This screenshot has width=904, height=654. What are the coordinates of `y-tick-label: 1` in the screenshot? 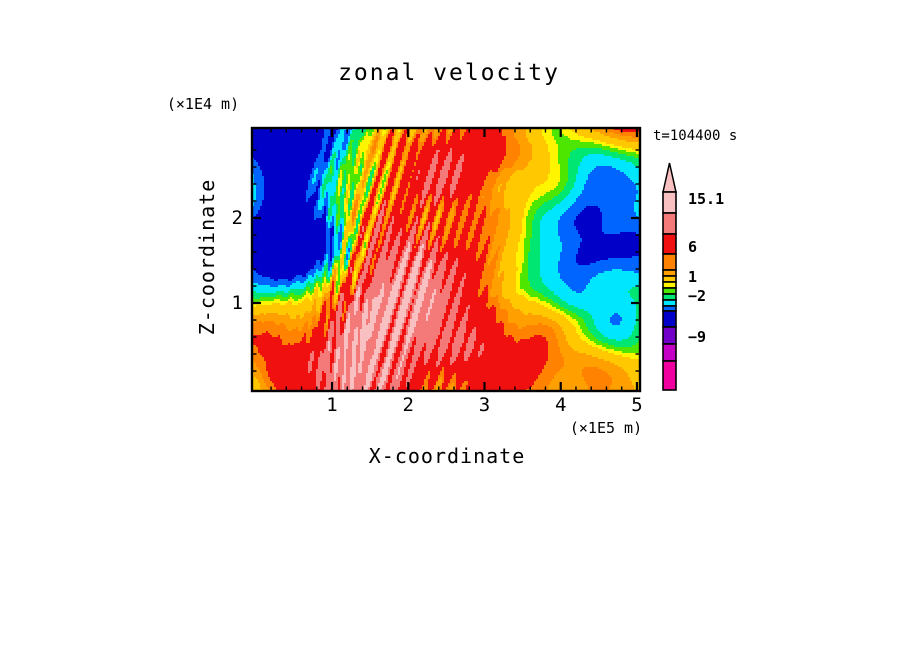 It's located at (237, 303).